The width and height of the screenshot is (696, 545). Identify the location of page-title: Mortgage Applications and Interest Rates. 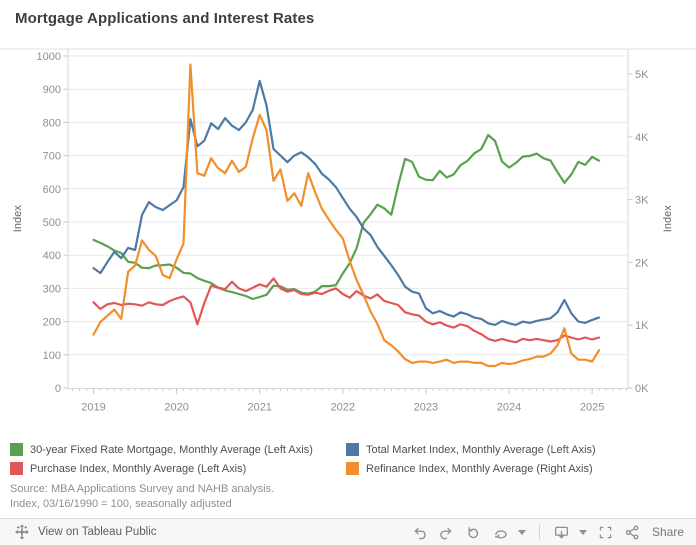
(165, 18).